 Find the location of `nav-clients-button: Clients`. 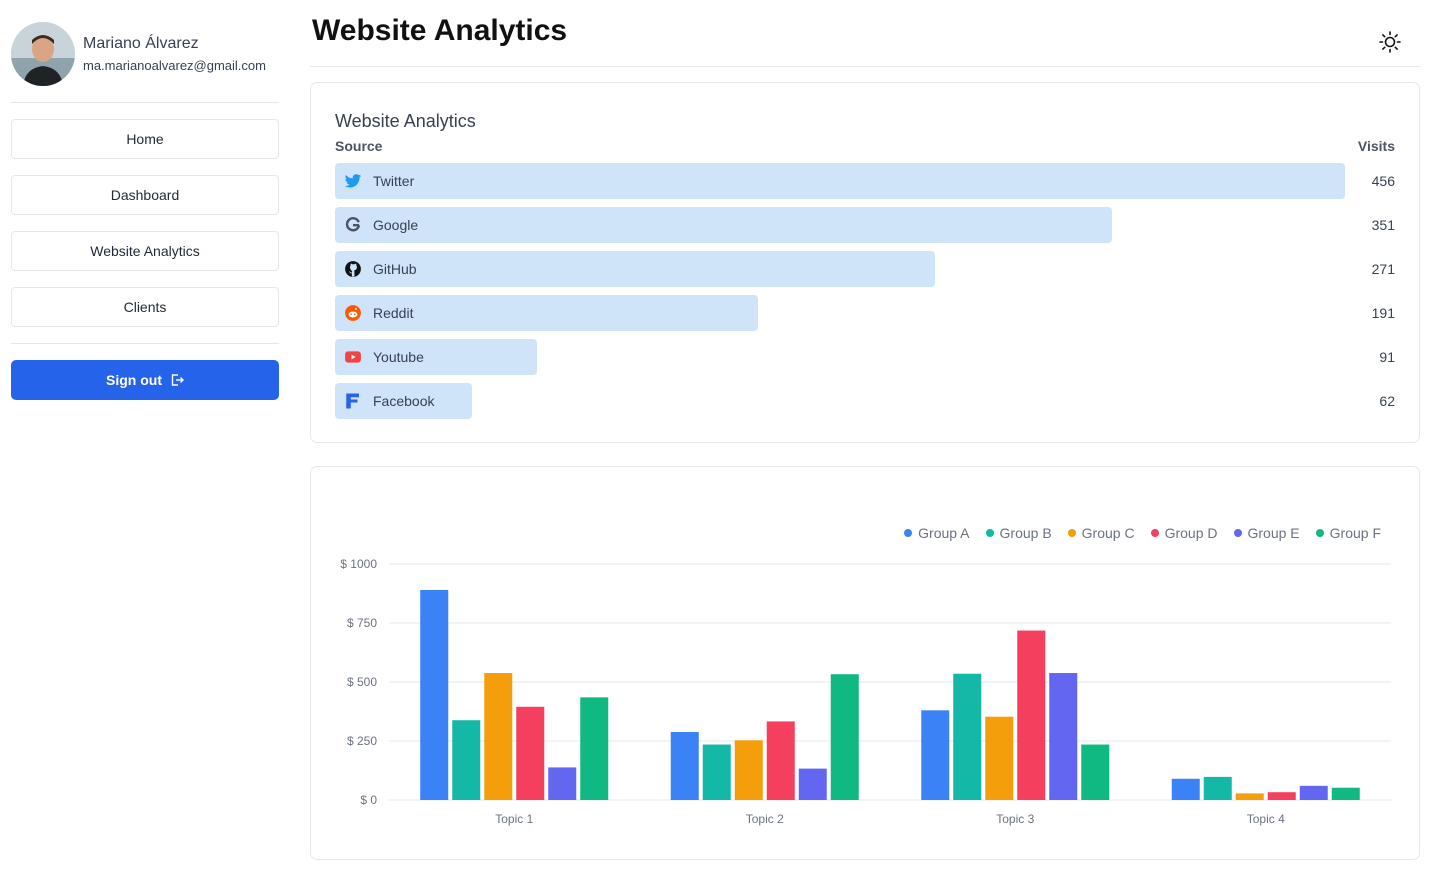

nav-clients-button: Clients is located at coordinates (145, 307).